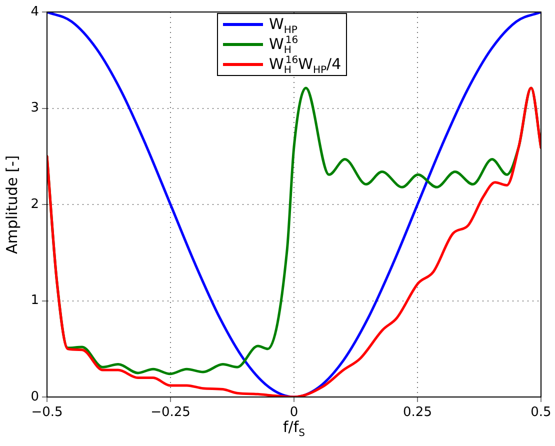 The width and height of the screenshot is (555, 446). What do you see at coordinates (541, 412) in the screenshot?
I see `x-tick-label: 0.5` at bounding box center [541, 412].